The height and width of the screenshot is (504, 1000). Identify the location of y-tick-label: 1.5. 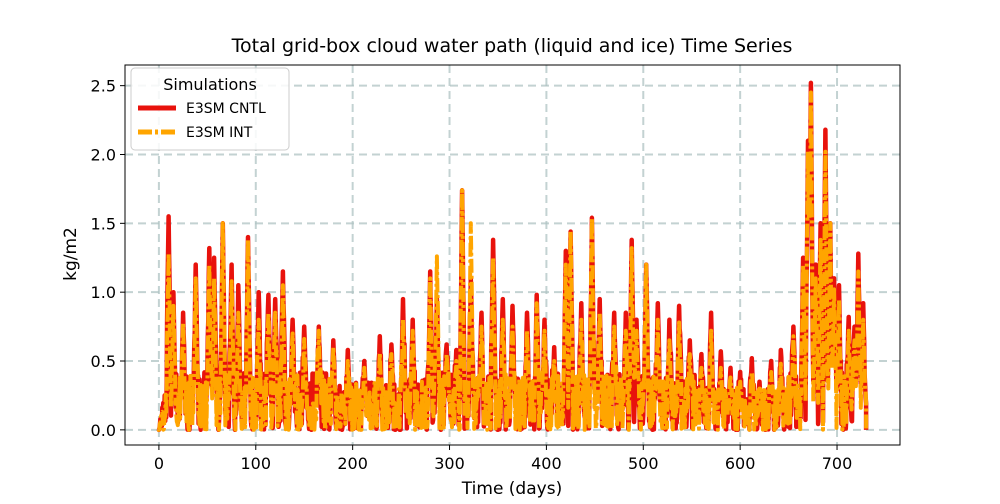
(103, 223).